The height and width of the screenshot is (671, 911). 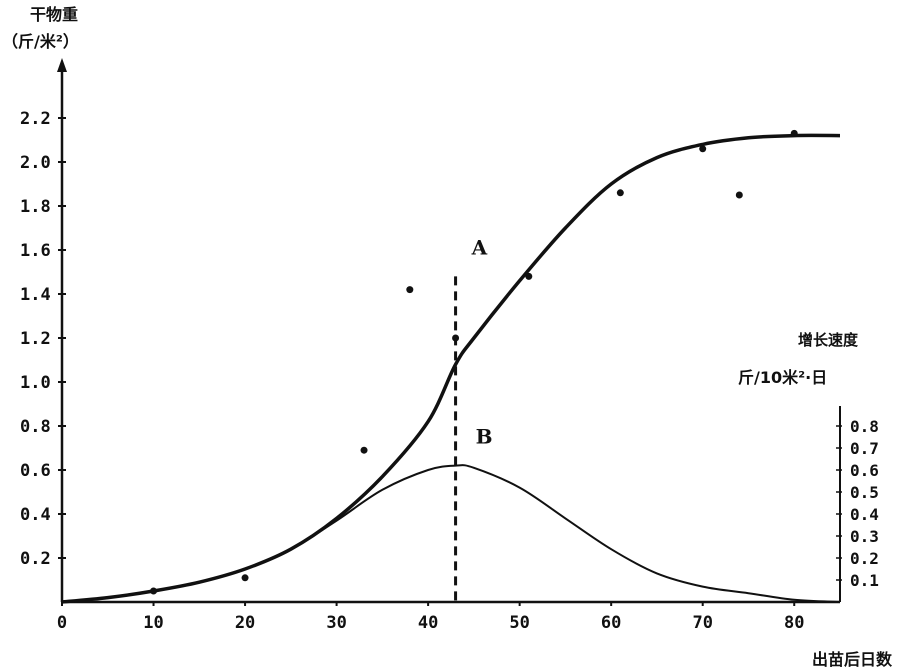 I want to click on x-tick-label: 30, so click(x=336, y=623).